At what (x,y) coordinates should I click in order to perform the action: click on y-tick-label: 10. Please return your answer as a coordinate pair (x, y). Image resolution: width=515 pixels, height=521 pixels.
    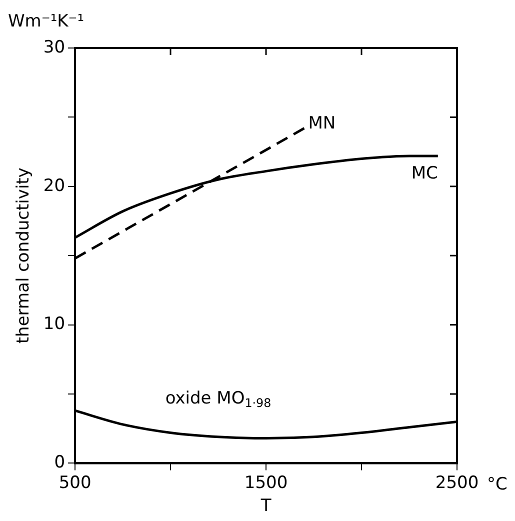
    Looking at the image, I should click on (54, 324).